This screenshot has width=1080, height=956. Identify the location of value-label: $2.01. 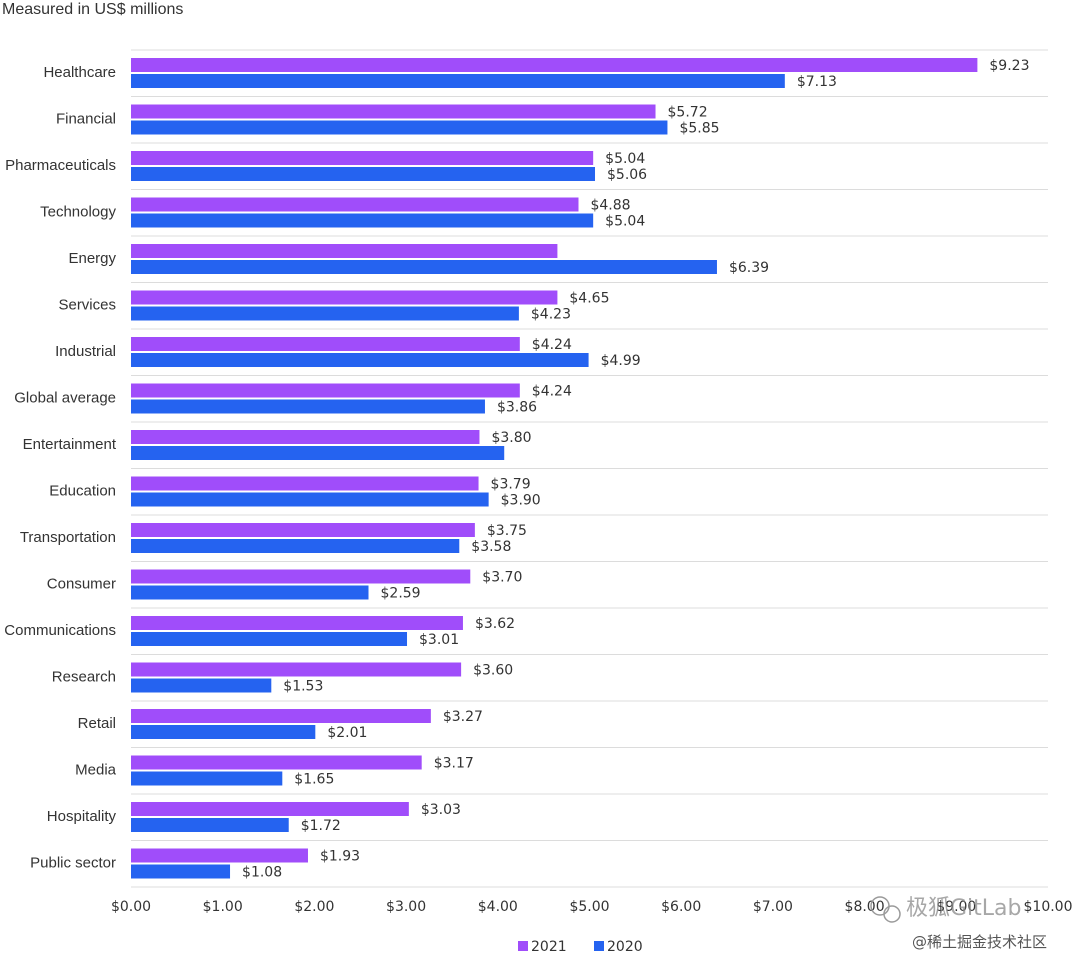
(347, 733).